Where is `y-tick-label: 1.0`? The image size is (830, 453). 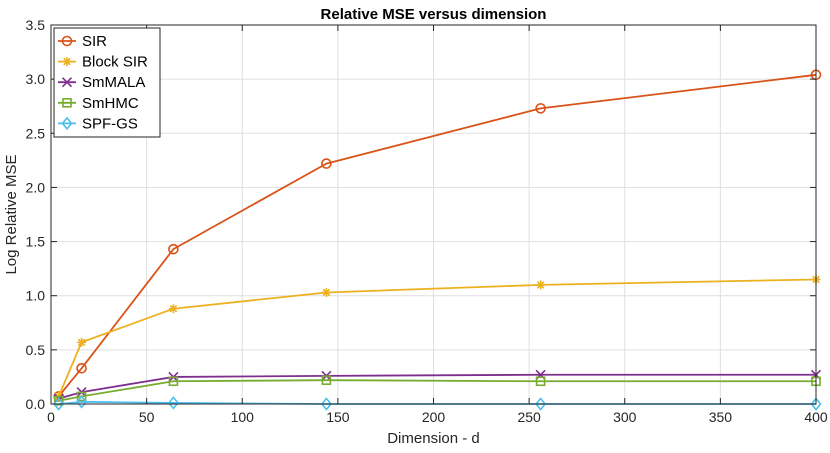
y-tick-label: 1.0 is located at coordinates (36, 296).